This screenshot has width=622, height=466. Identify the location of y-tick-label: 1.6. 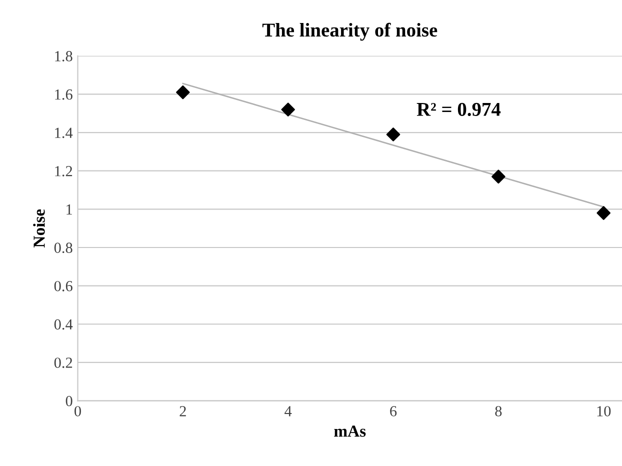
(63, 94).